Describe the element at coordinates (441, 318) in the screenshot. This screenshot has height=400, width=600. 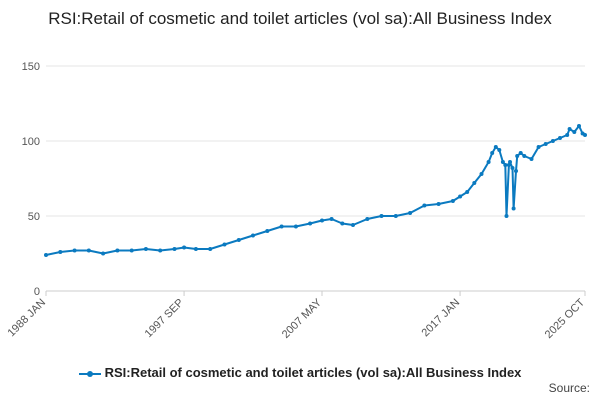
I see `x-tick-label: 2017 JAN` at that location.